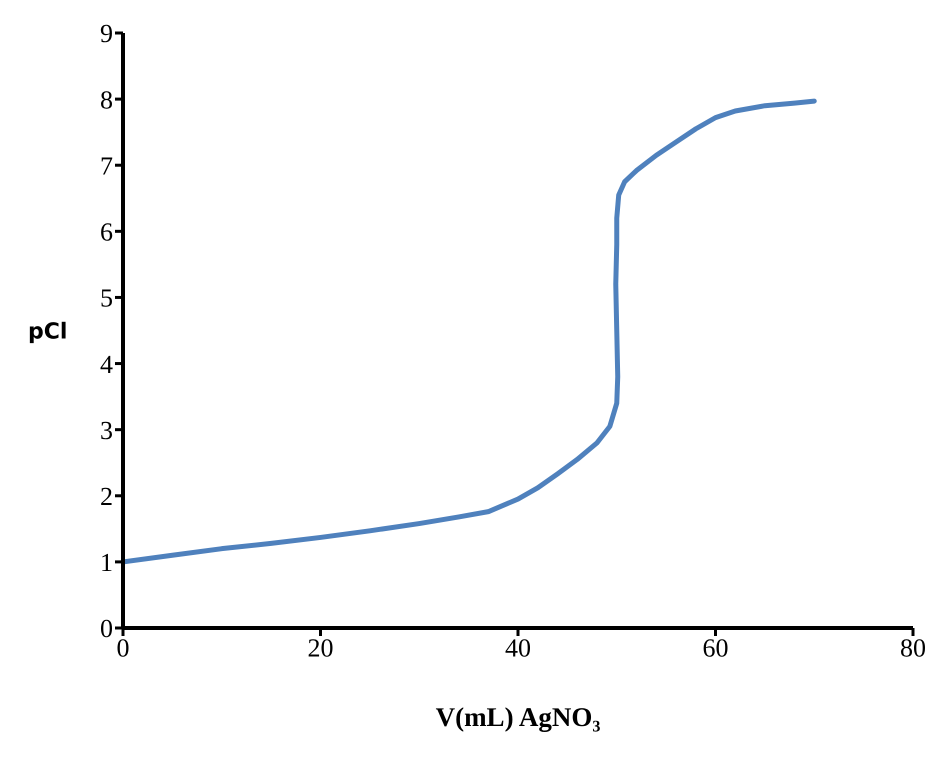 The height and width of the screenshot is (758, 946). Describe the element at coordinates (518, 717) in the screenshot. I see `x-axis-title: V(mL) AgNO₃` at that location.